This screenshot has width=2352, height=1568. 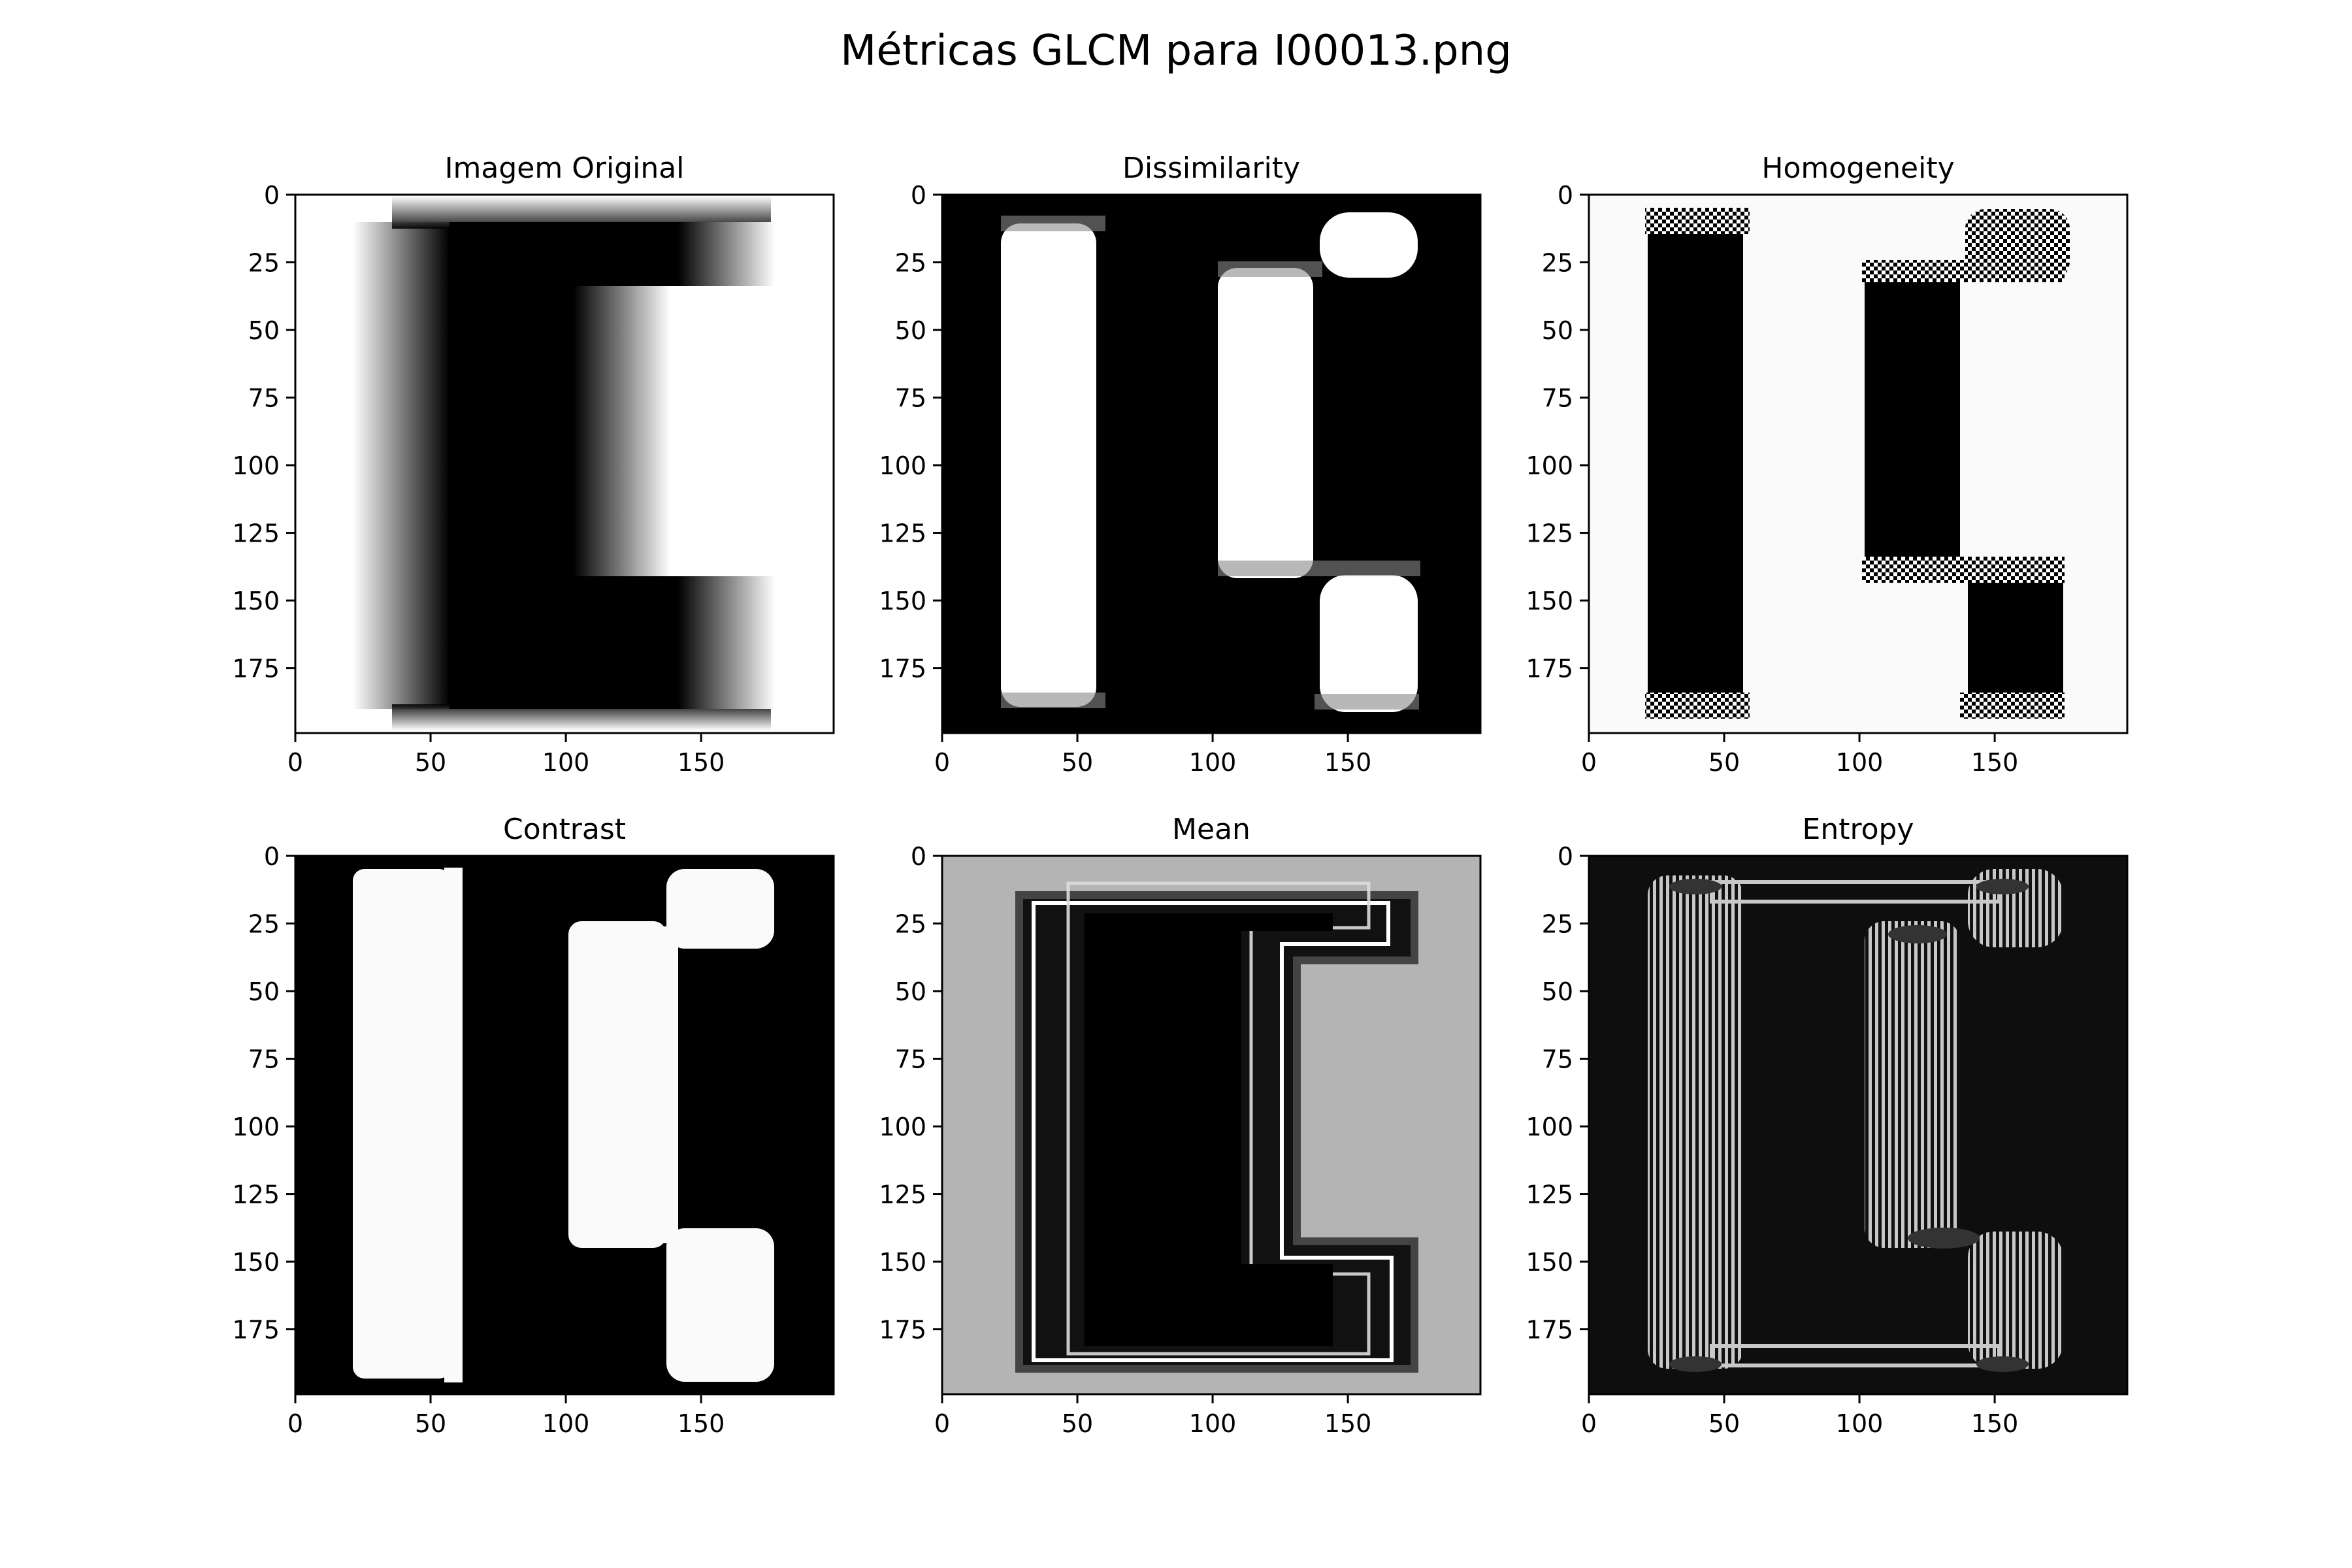 What do you see at coordinates (1176, 51) in the screenshot?
I see `figure-title: Métricas GLCM para I00013.png` at bounding box center [1176, 51].